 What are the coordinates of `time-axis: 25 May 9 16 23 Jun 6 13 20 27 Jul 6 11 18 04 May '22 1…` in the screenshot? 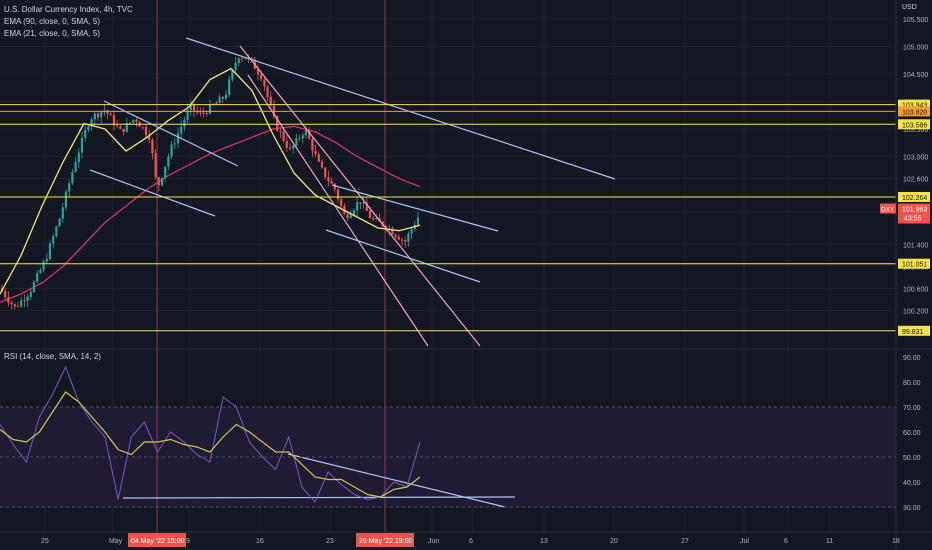 It's located at (466, 539).